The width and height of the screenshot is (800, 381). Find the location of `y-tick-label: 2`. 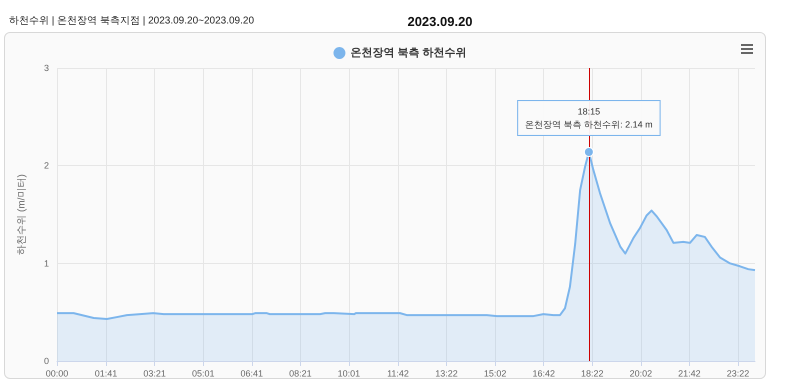

y-tick-label: 2 is located at coordinates (46, 165).